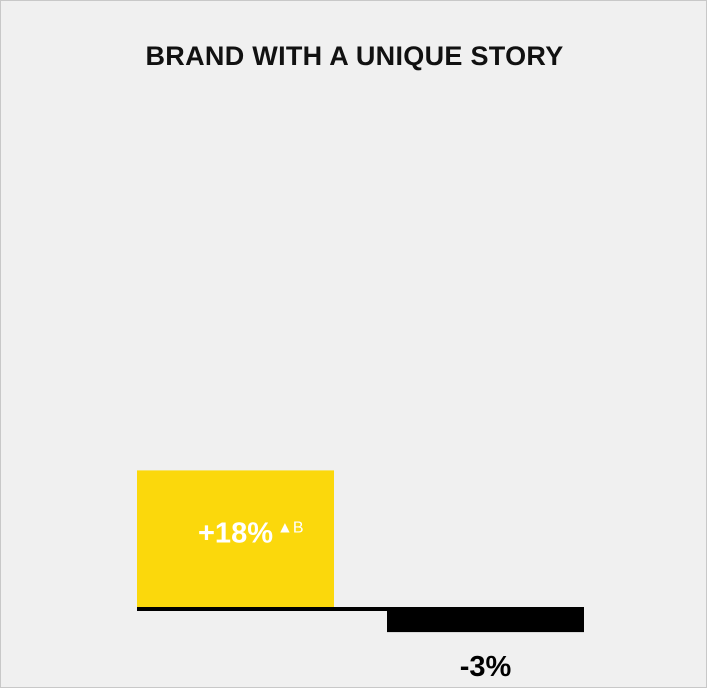 The width and height of the screenshot is (707, 688). Describe the element at coordinates (354, 56) in the screenshot. I see `chart-title: BRAND WITH A UNIQUE STORY` at that location.